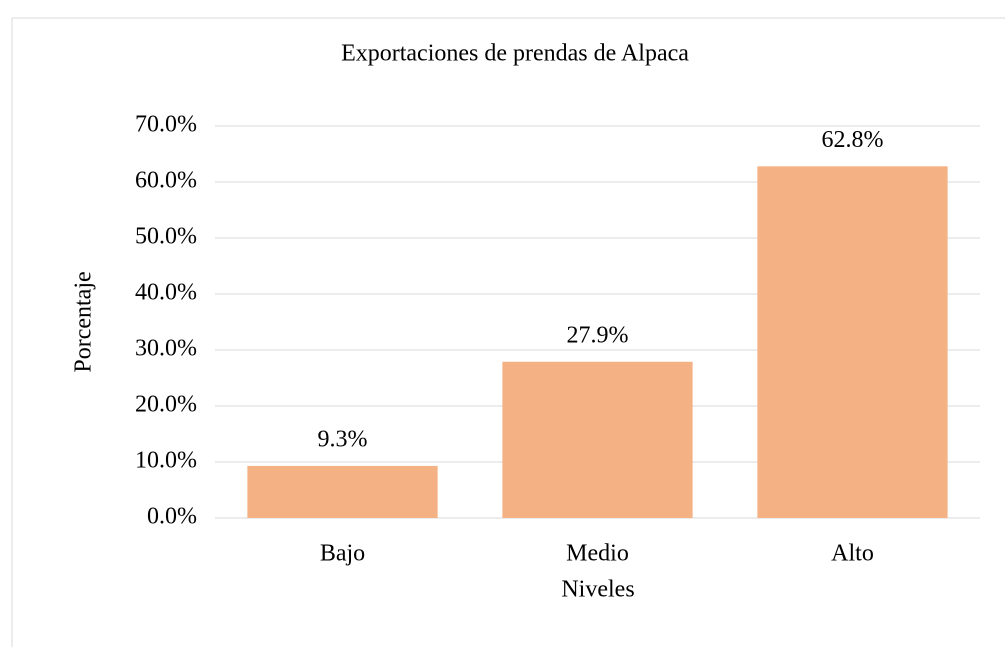 The height and width of the screenshot is (647, 1005). Describe the element at coordinates (598, 335) in the screenshot. I see `data-label: 27.9%` at that location.